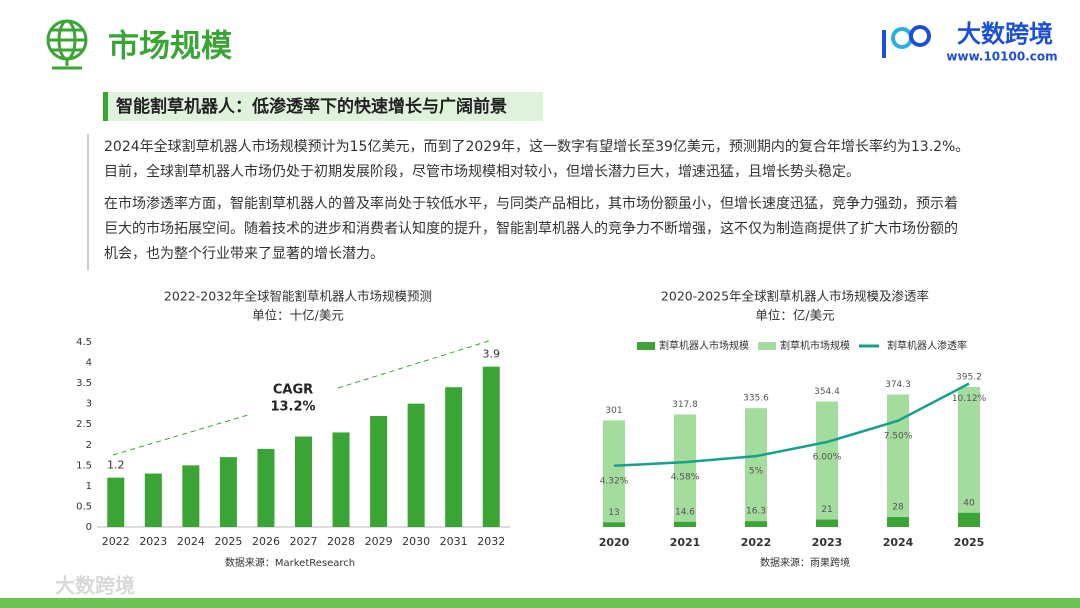 The image size is (1080, 608). I want to click on logo-text: 大数跨境, so click(1005, 34).